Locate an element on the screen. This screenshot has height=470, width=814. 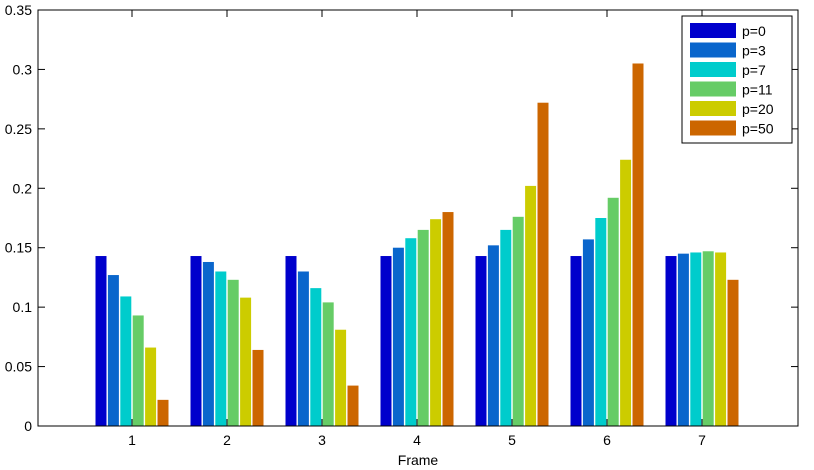
y-tick-label: 0.3 is located at coordinates (23, 69).